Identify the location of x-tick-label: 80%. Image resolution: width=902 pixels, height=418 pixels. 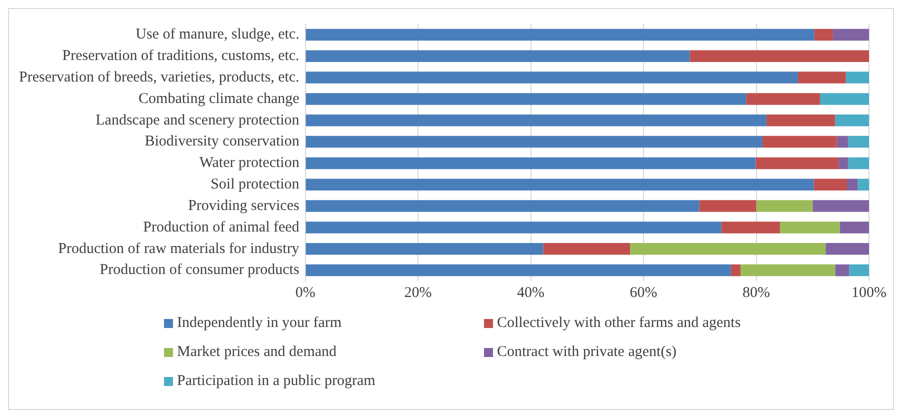
(756, 292).